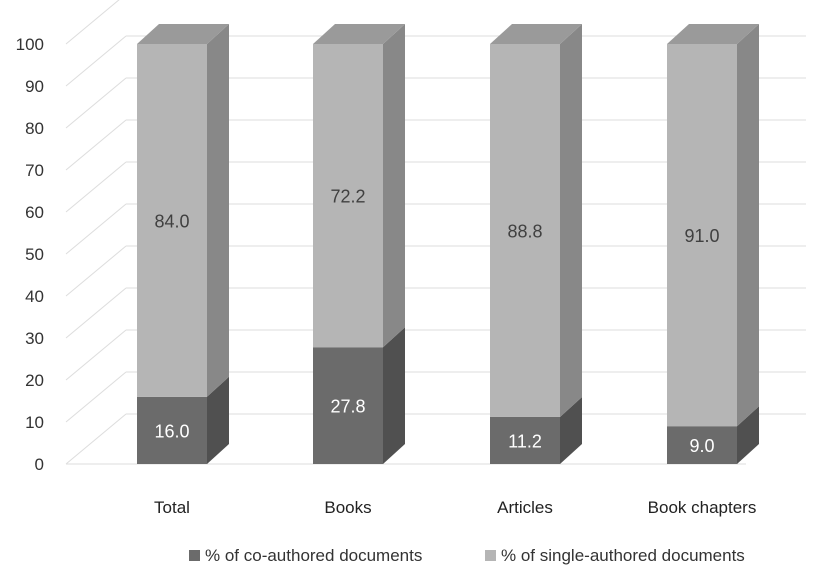  I want to click on y-tick-label: 30, so click(34, 338).